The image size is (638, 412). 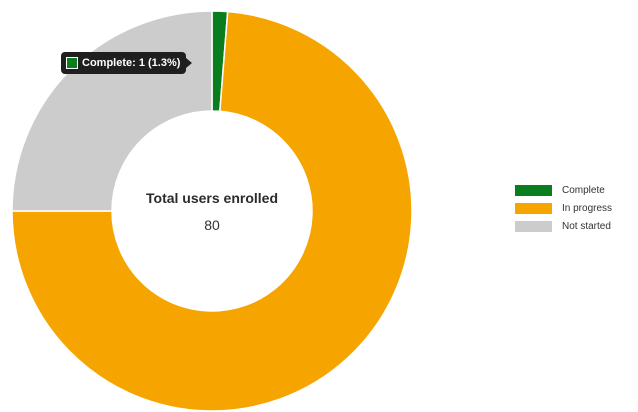 I want to click on tooltip-text: Complete: 1 (1.3%), so click(x=131, y=63).